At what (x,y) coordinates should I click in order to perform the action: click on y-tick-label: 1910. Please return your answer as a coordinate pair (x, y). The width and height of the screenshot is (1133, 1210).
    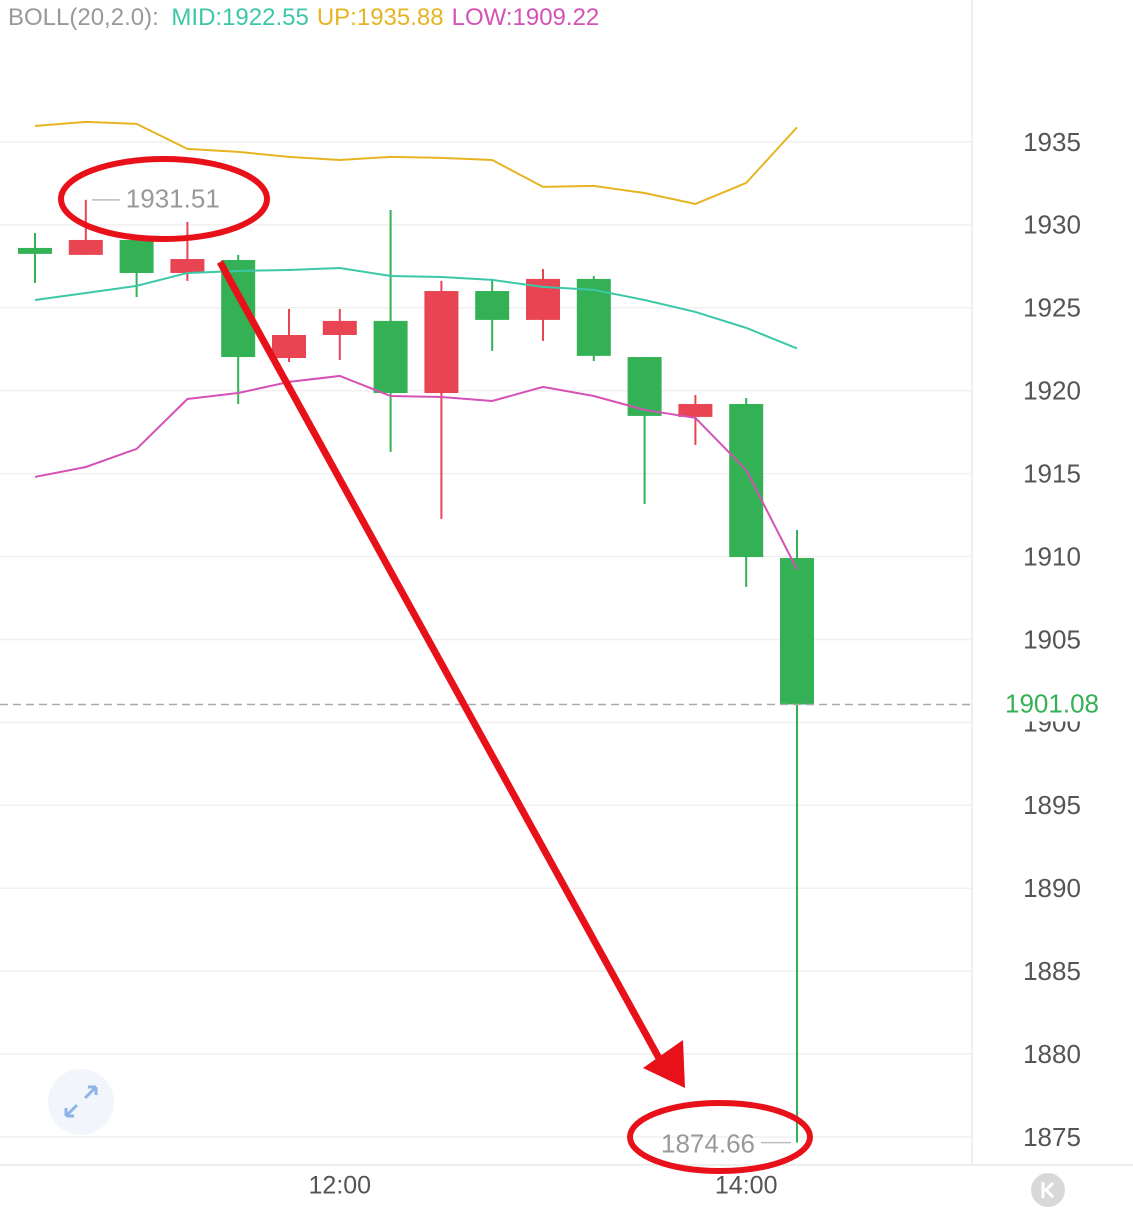
    Looking at the image, I should click on (1052, 556).